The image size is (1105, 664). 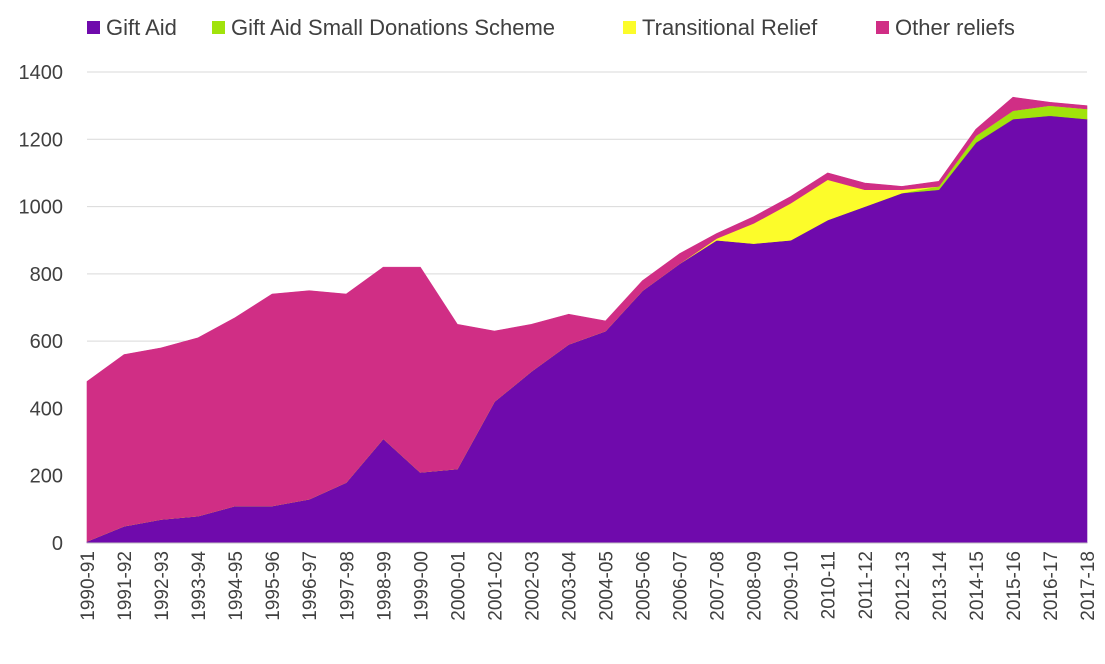 I want to click on x-tick-label: 2012-13, so click(x=903, y=586).